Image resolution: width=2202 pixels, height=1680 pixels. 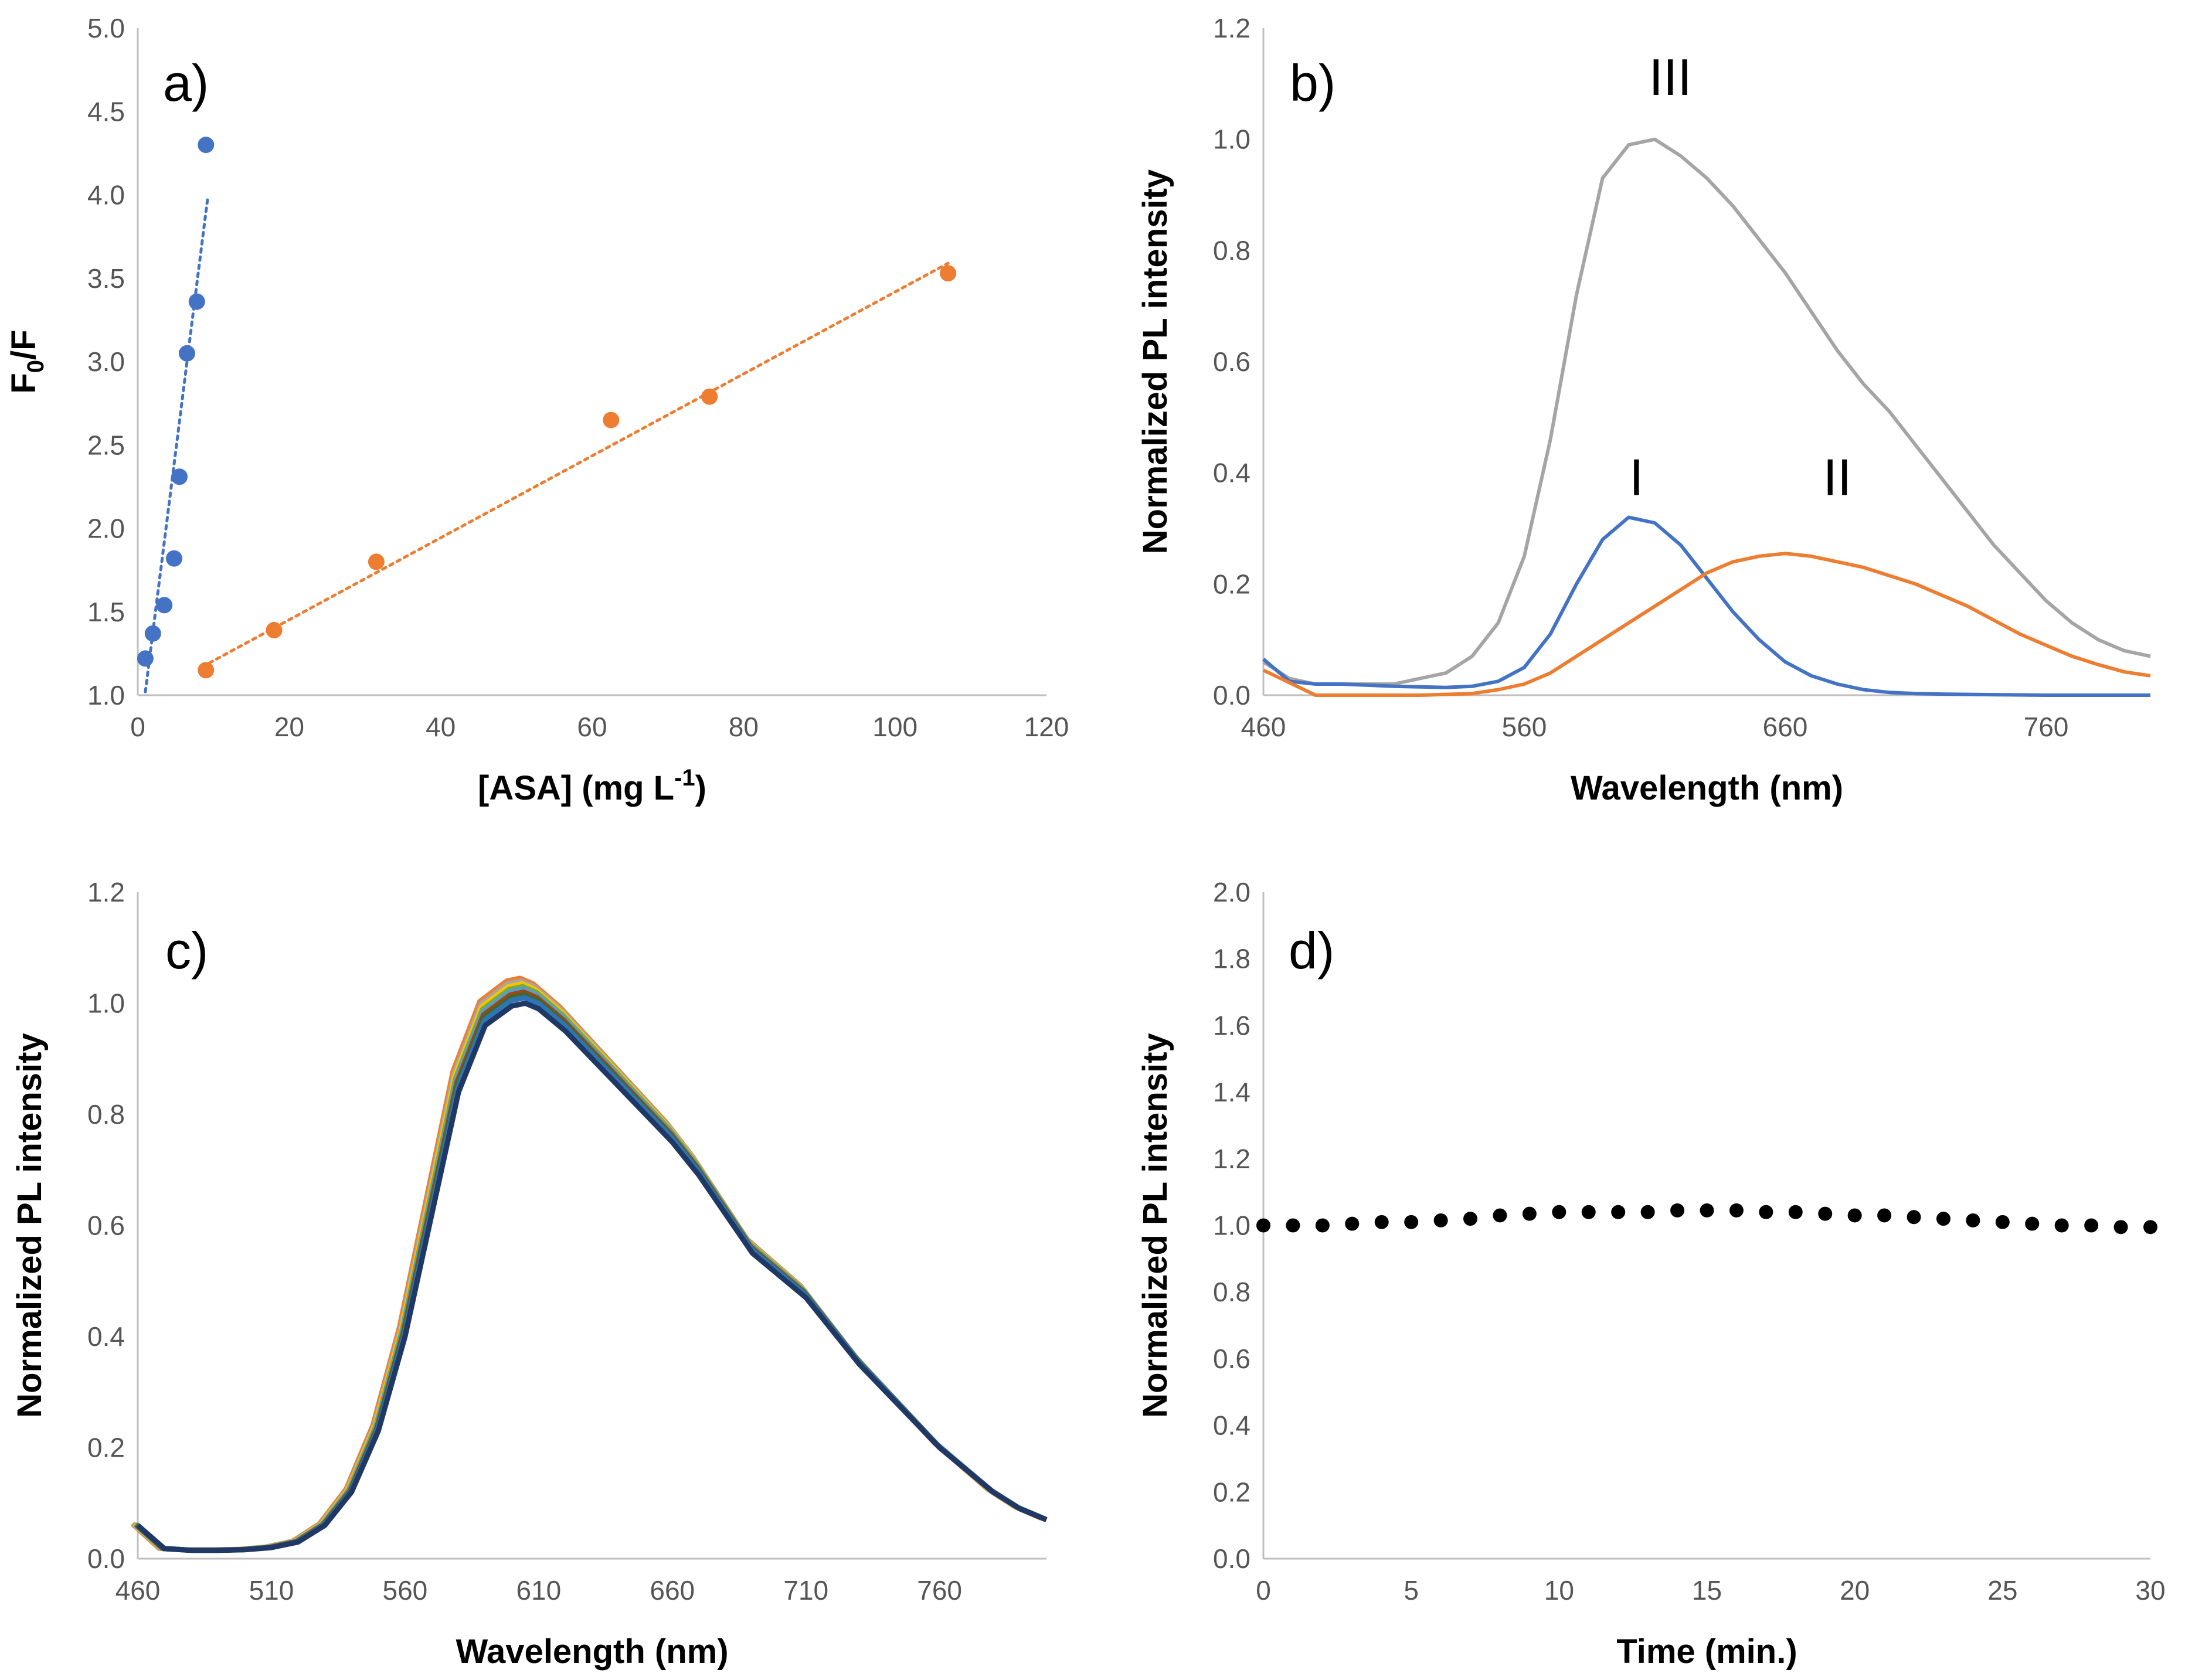 What do you see at coordinates (2002, 1590) in the screenshot?
I see `x-tick-label: 25` at bounding box center [2002, 1590].